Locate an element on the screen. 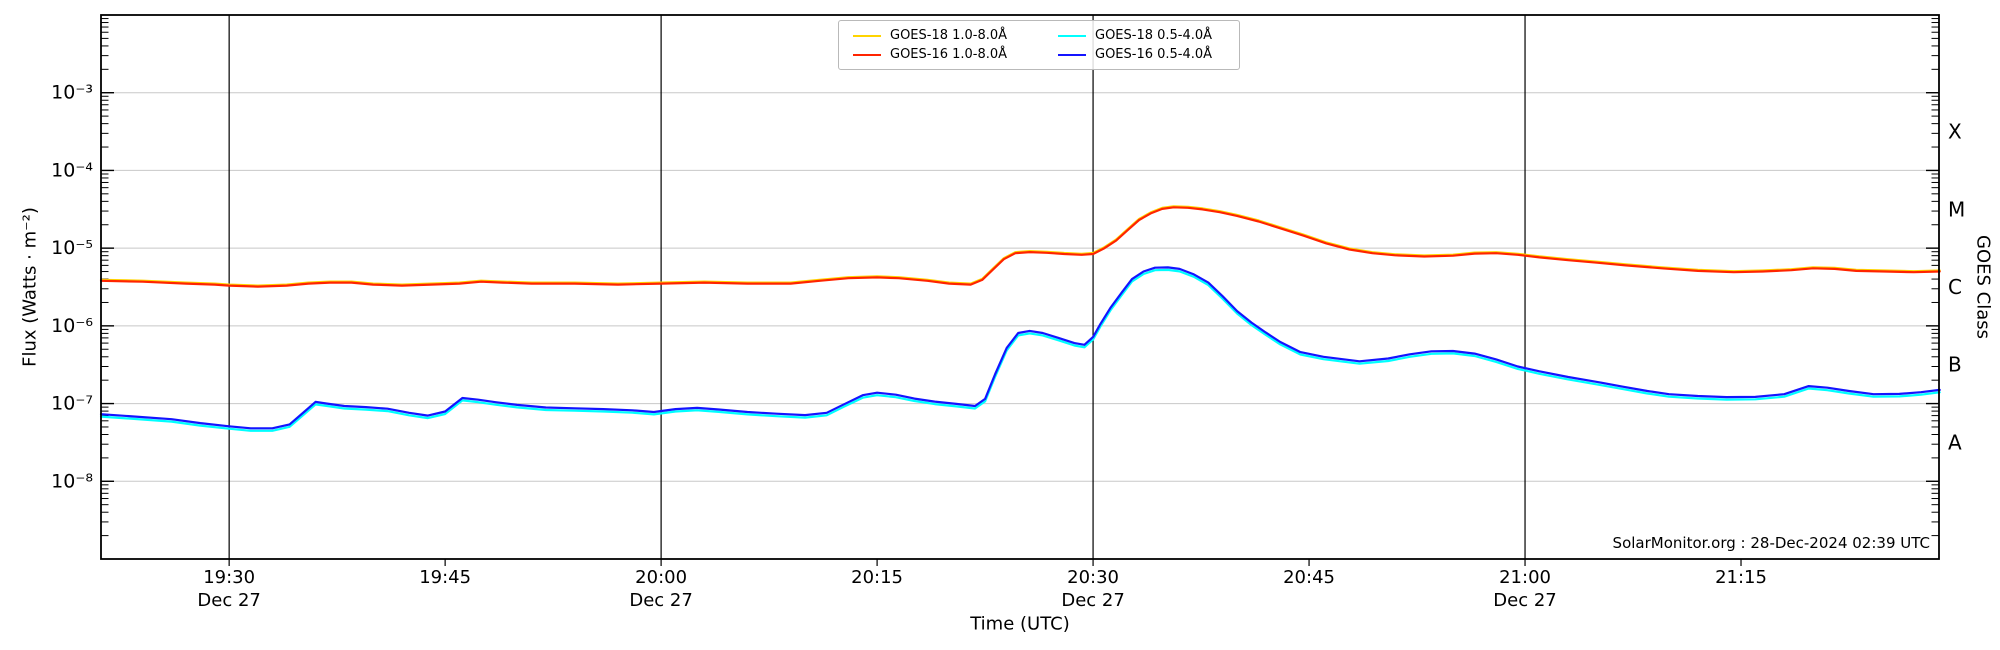 The image size is (2000, 650). y-tick-label-10⁻³: 10⁻³ is located at coordinates (72, 93).